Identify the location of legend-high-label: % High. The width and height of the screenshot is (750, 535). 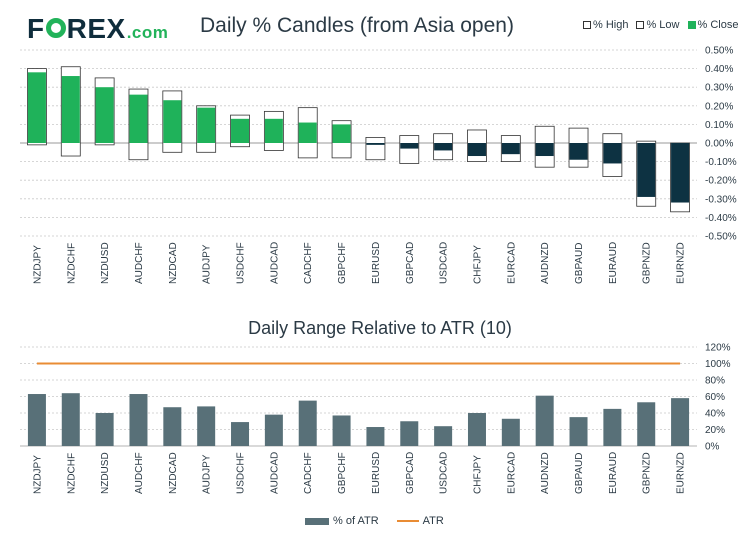
(611, 25).